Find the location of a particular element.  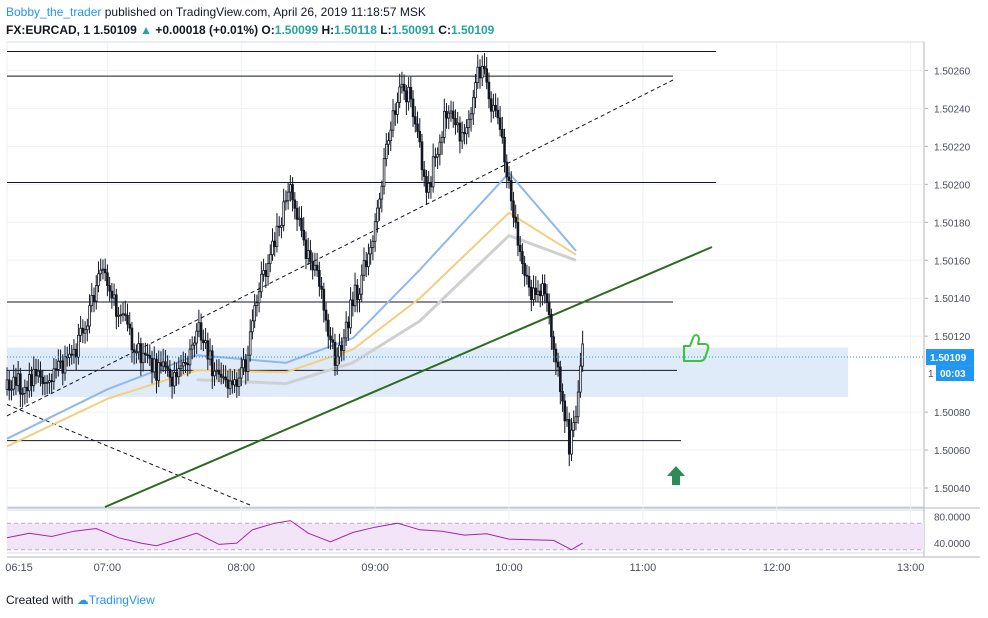

rsi-tick-label: 40.0000 is located at coordinates (952, 544).